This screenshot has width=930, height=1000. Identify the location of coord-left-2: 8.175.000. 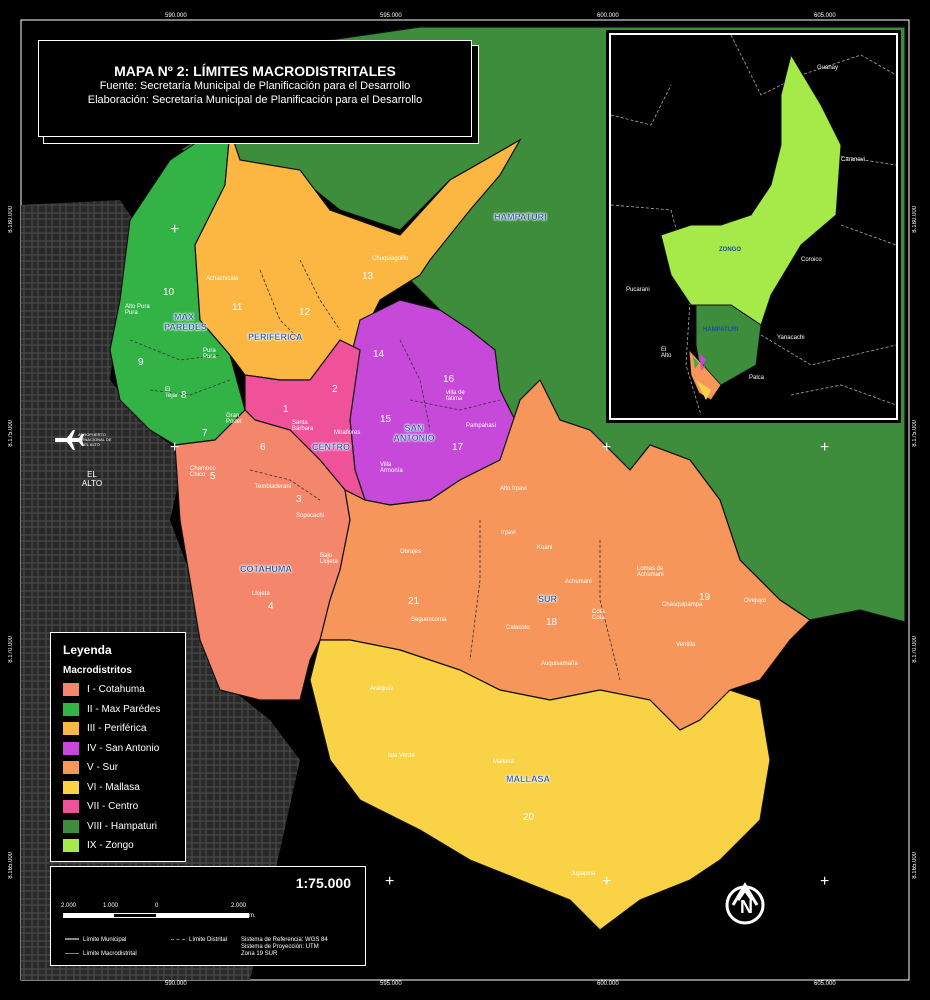
(11, 433).